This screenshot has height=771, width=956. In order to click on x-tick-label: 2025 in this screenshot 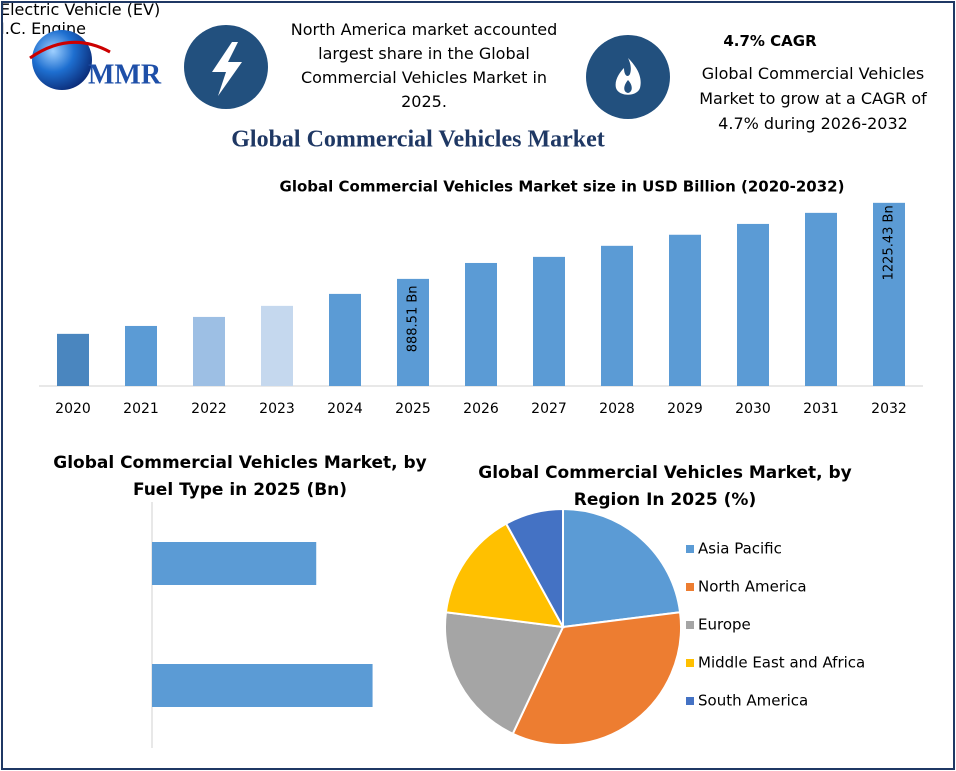, I will do `click(413, 409)`.